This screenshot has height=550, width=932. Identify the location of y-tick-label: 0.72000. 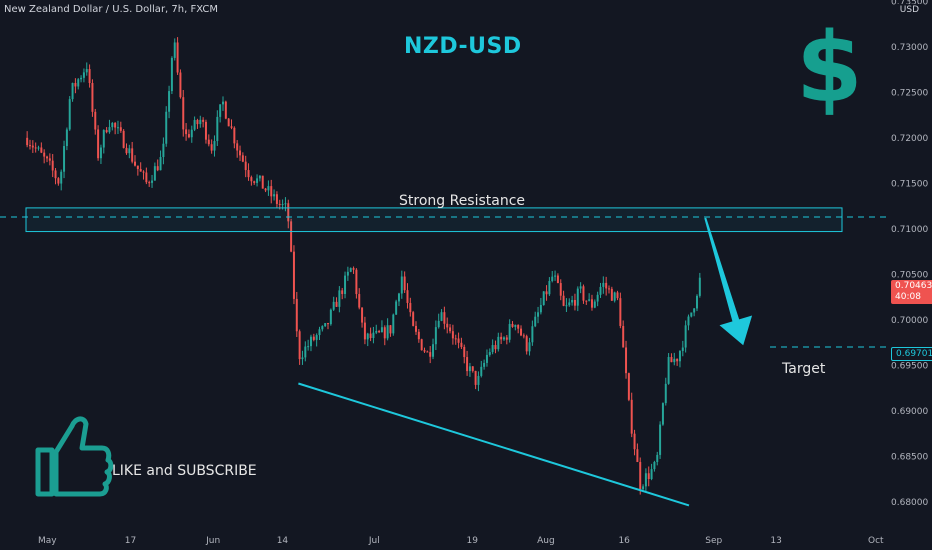
(909, 139).